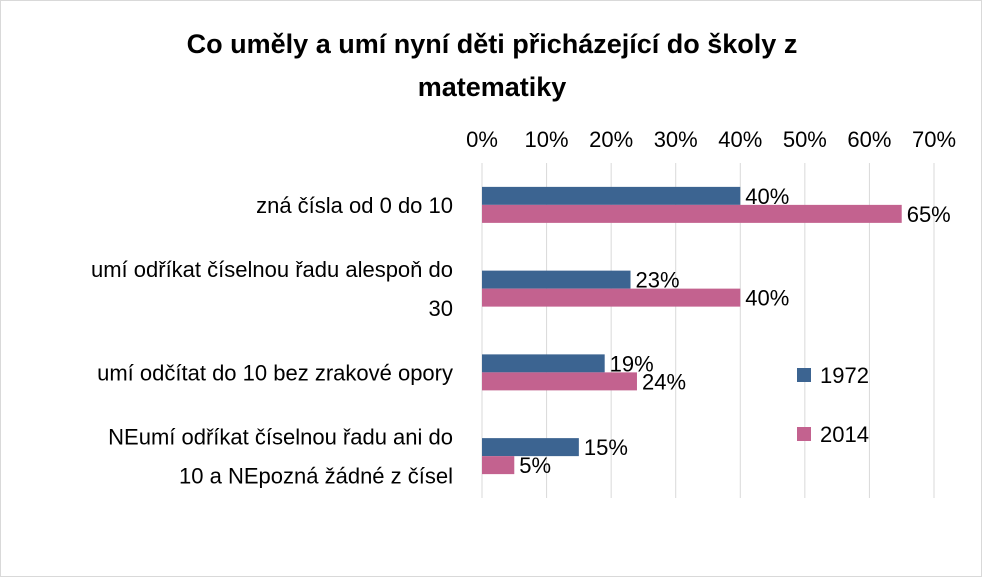  Describe the element at coordinates (535, 465) in the screenshot. I see `data-label: 5%` at that location.